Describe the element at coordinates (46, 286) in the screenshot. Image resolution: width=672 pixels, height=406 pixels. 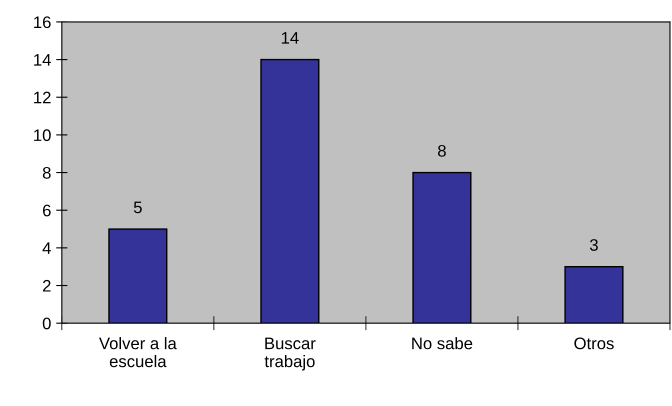
I see `y-tick-label: 2` at that location.